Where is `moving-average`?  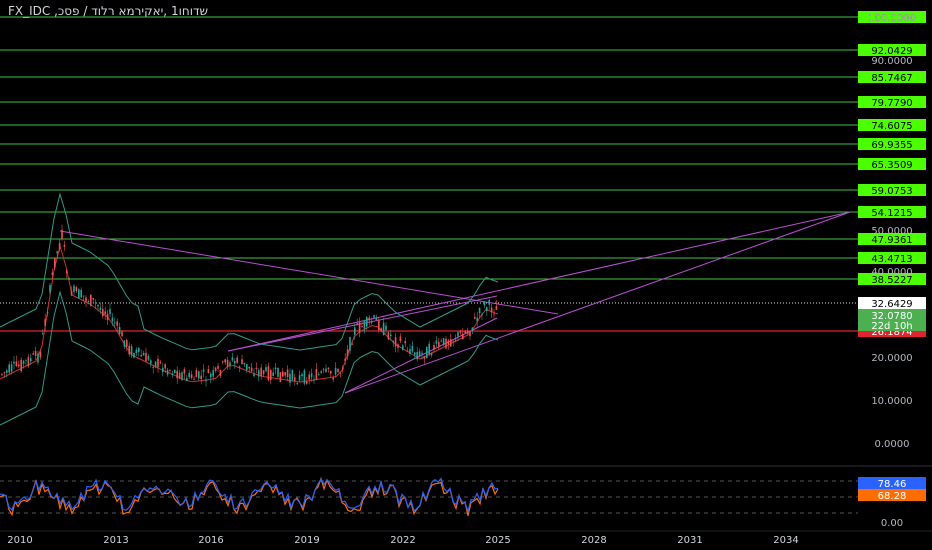
moving-average is located at coordinates (249, 313).